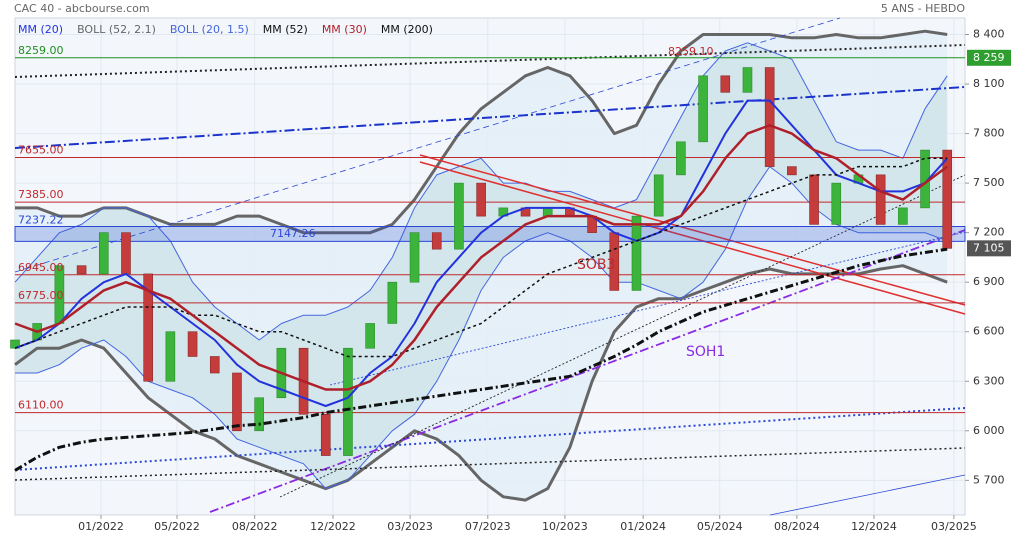  Describe the element at coordinates (989, 430) in the screenshot. I see `y-tick-label: 6 000` at that location.